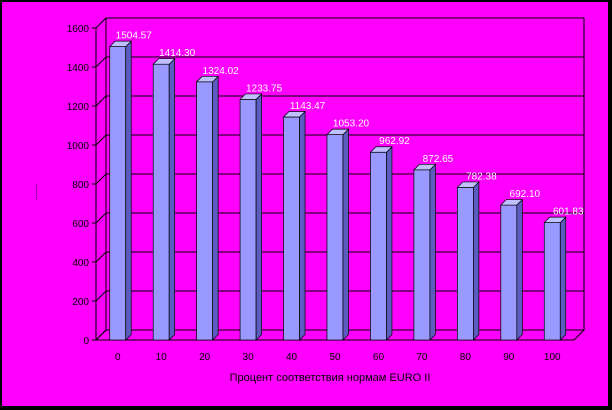 The height and width of the screenshot is (410, 612). What do you see at coordinates (335, 357) in the screenshot?
I see `x-tick-label: 50` at bounding box center [335, 357].